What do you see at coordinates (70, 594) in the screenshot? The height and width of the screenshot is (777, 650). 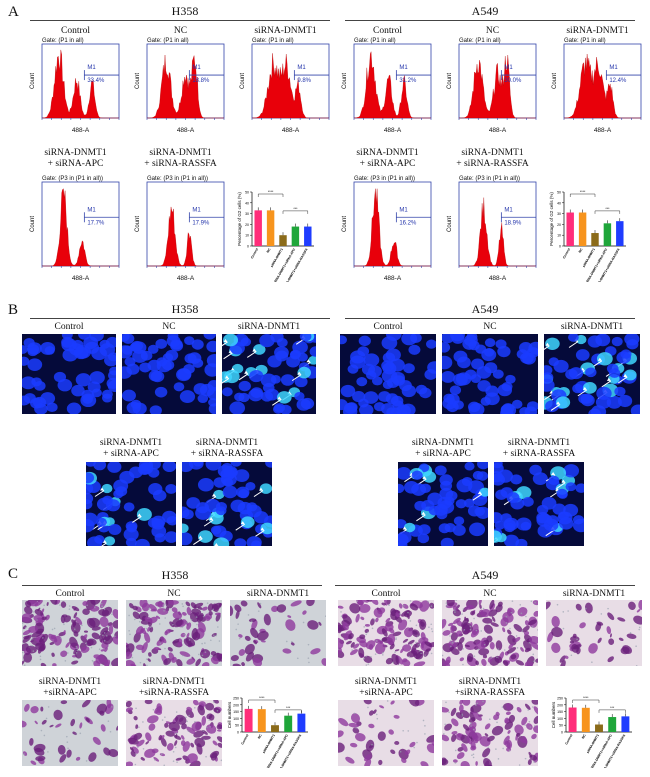 I see `c-h358-title-0: Control` at bounding box center [70, 594].